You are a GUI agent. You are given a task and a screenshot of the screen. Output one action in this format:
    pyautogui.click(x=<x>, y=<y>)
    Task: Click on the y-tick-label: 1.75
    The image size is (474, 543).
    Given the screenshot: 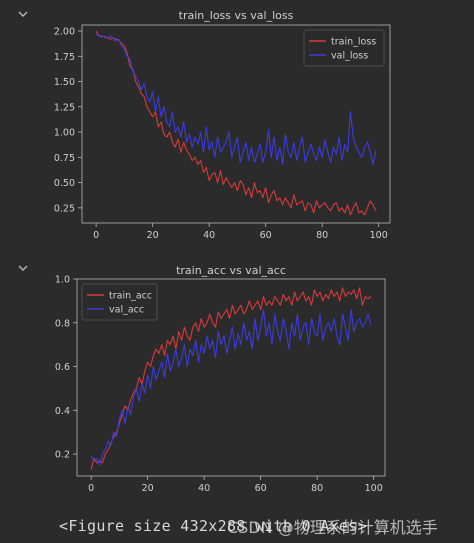 What is the action you would take?
    pyautogui.click(x=64, y=57)
    